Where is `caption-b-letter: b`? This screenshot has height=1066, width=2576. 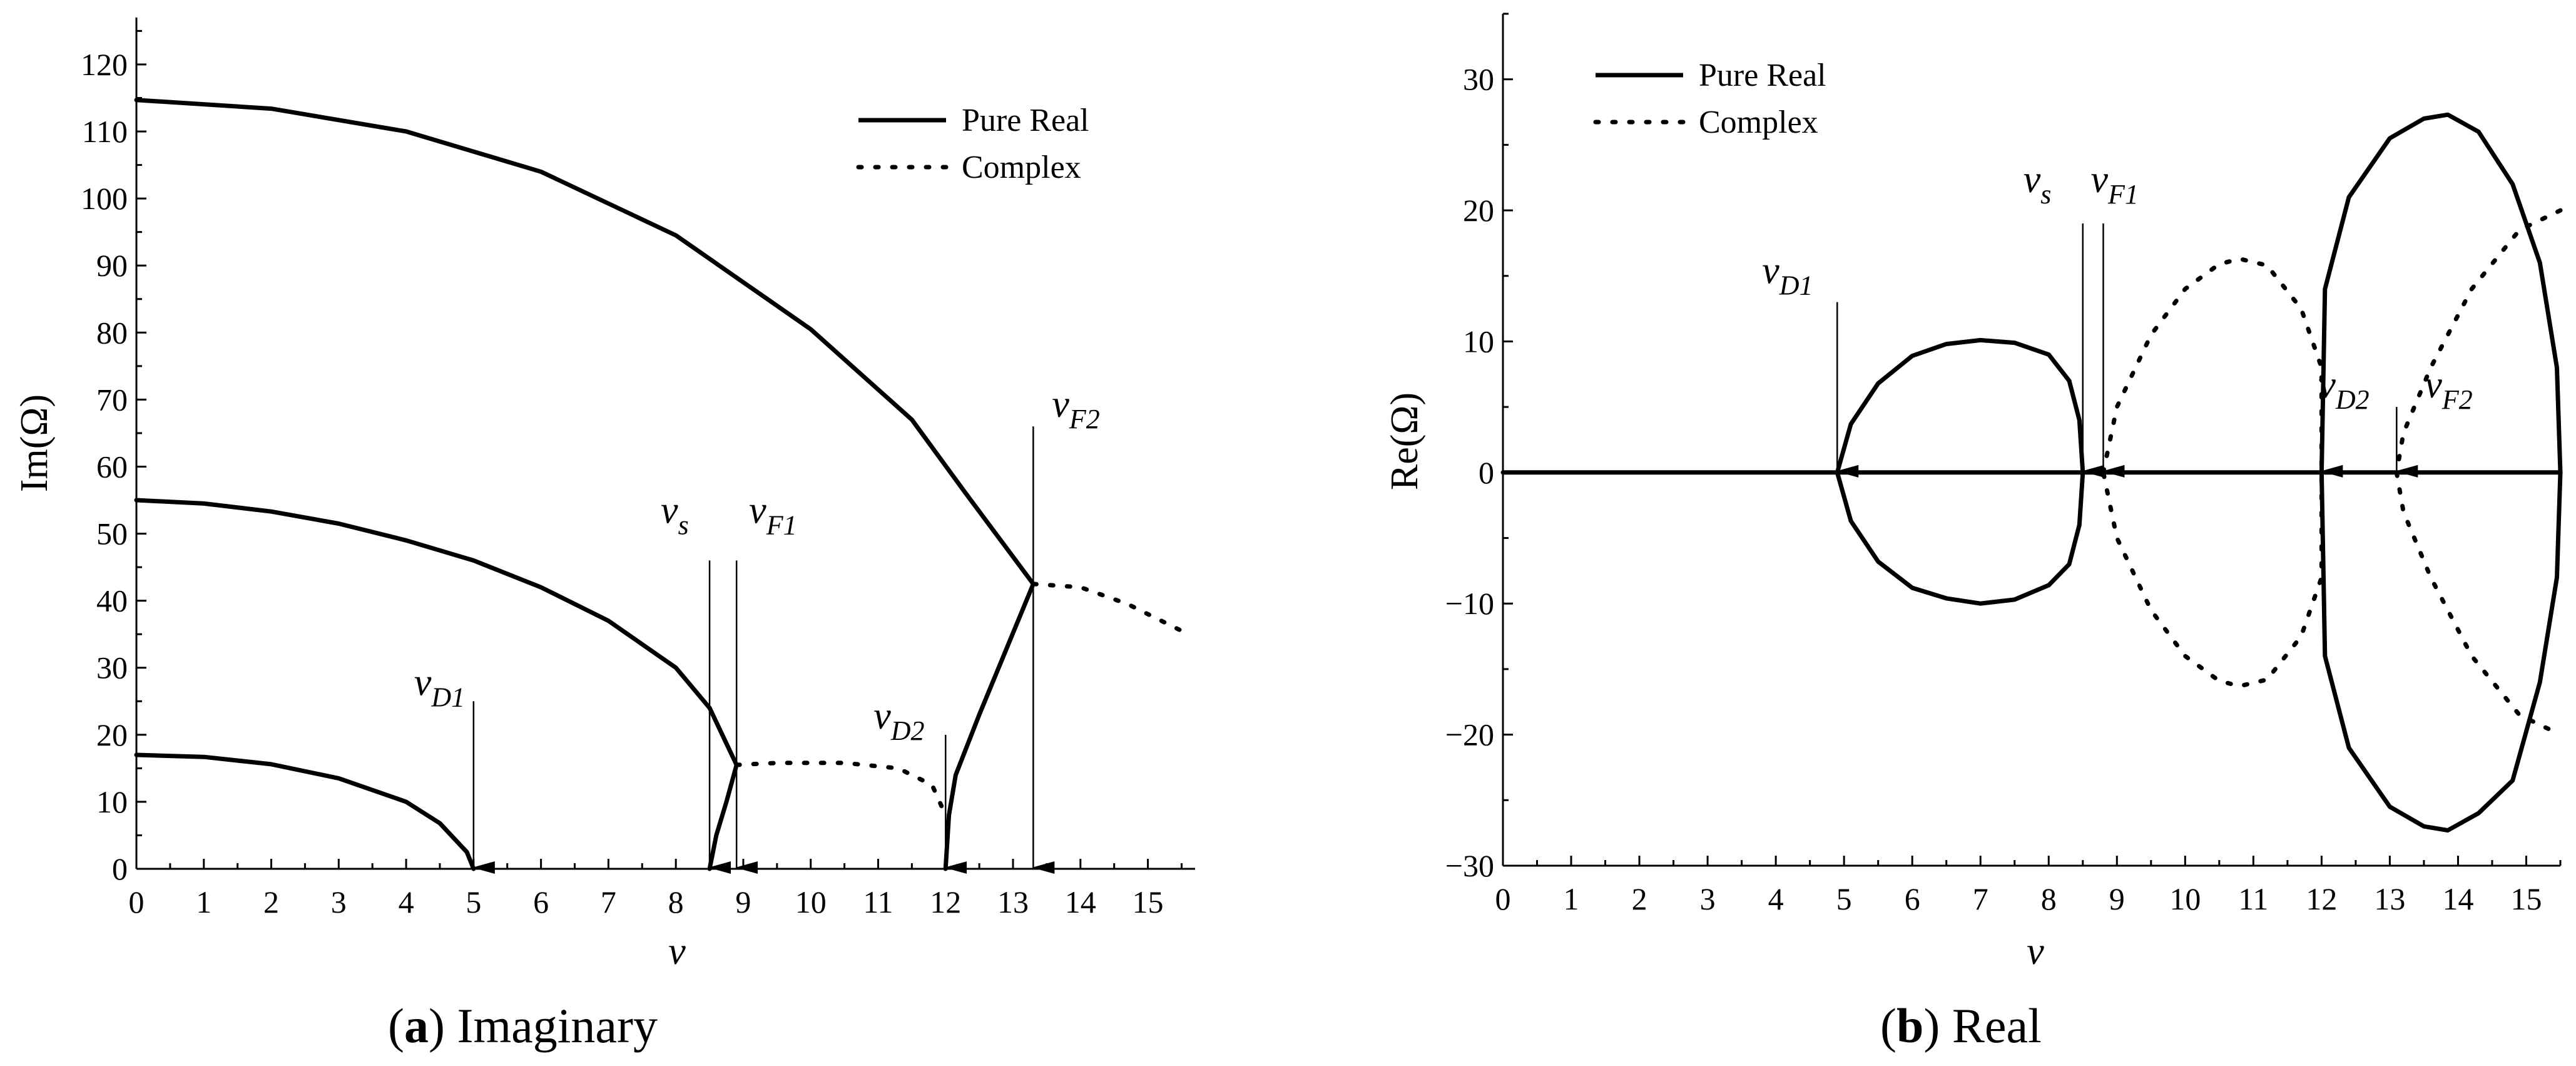 caption-b-letter: b is located at coordinates (1910, 1026).